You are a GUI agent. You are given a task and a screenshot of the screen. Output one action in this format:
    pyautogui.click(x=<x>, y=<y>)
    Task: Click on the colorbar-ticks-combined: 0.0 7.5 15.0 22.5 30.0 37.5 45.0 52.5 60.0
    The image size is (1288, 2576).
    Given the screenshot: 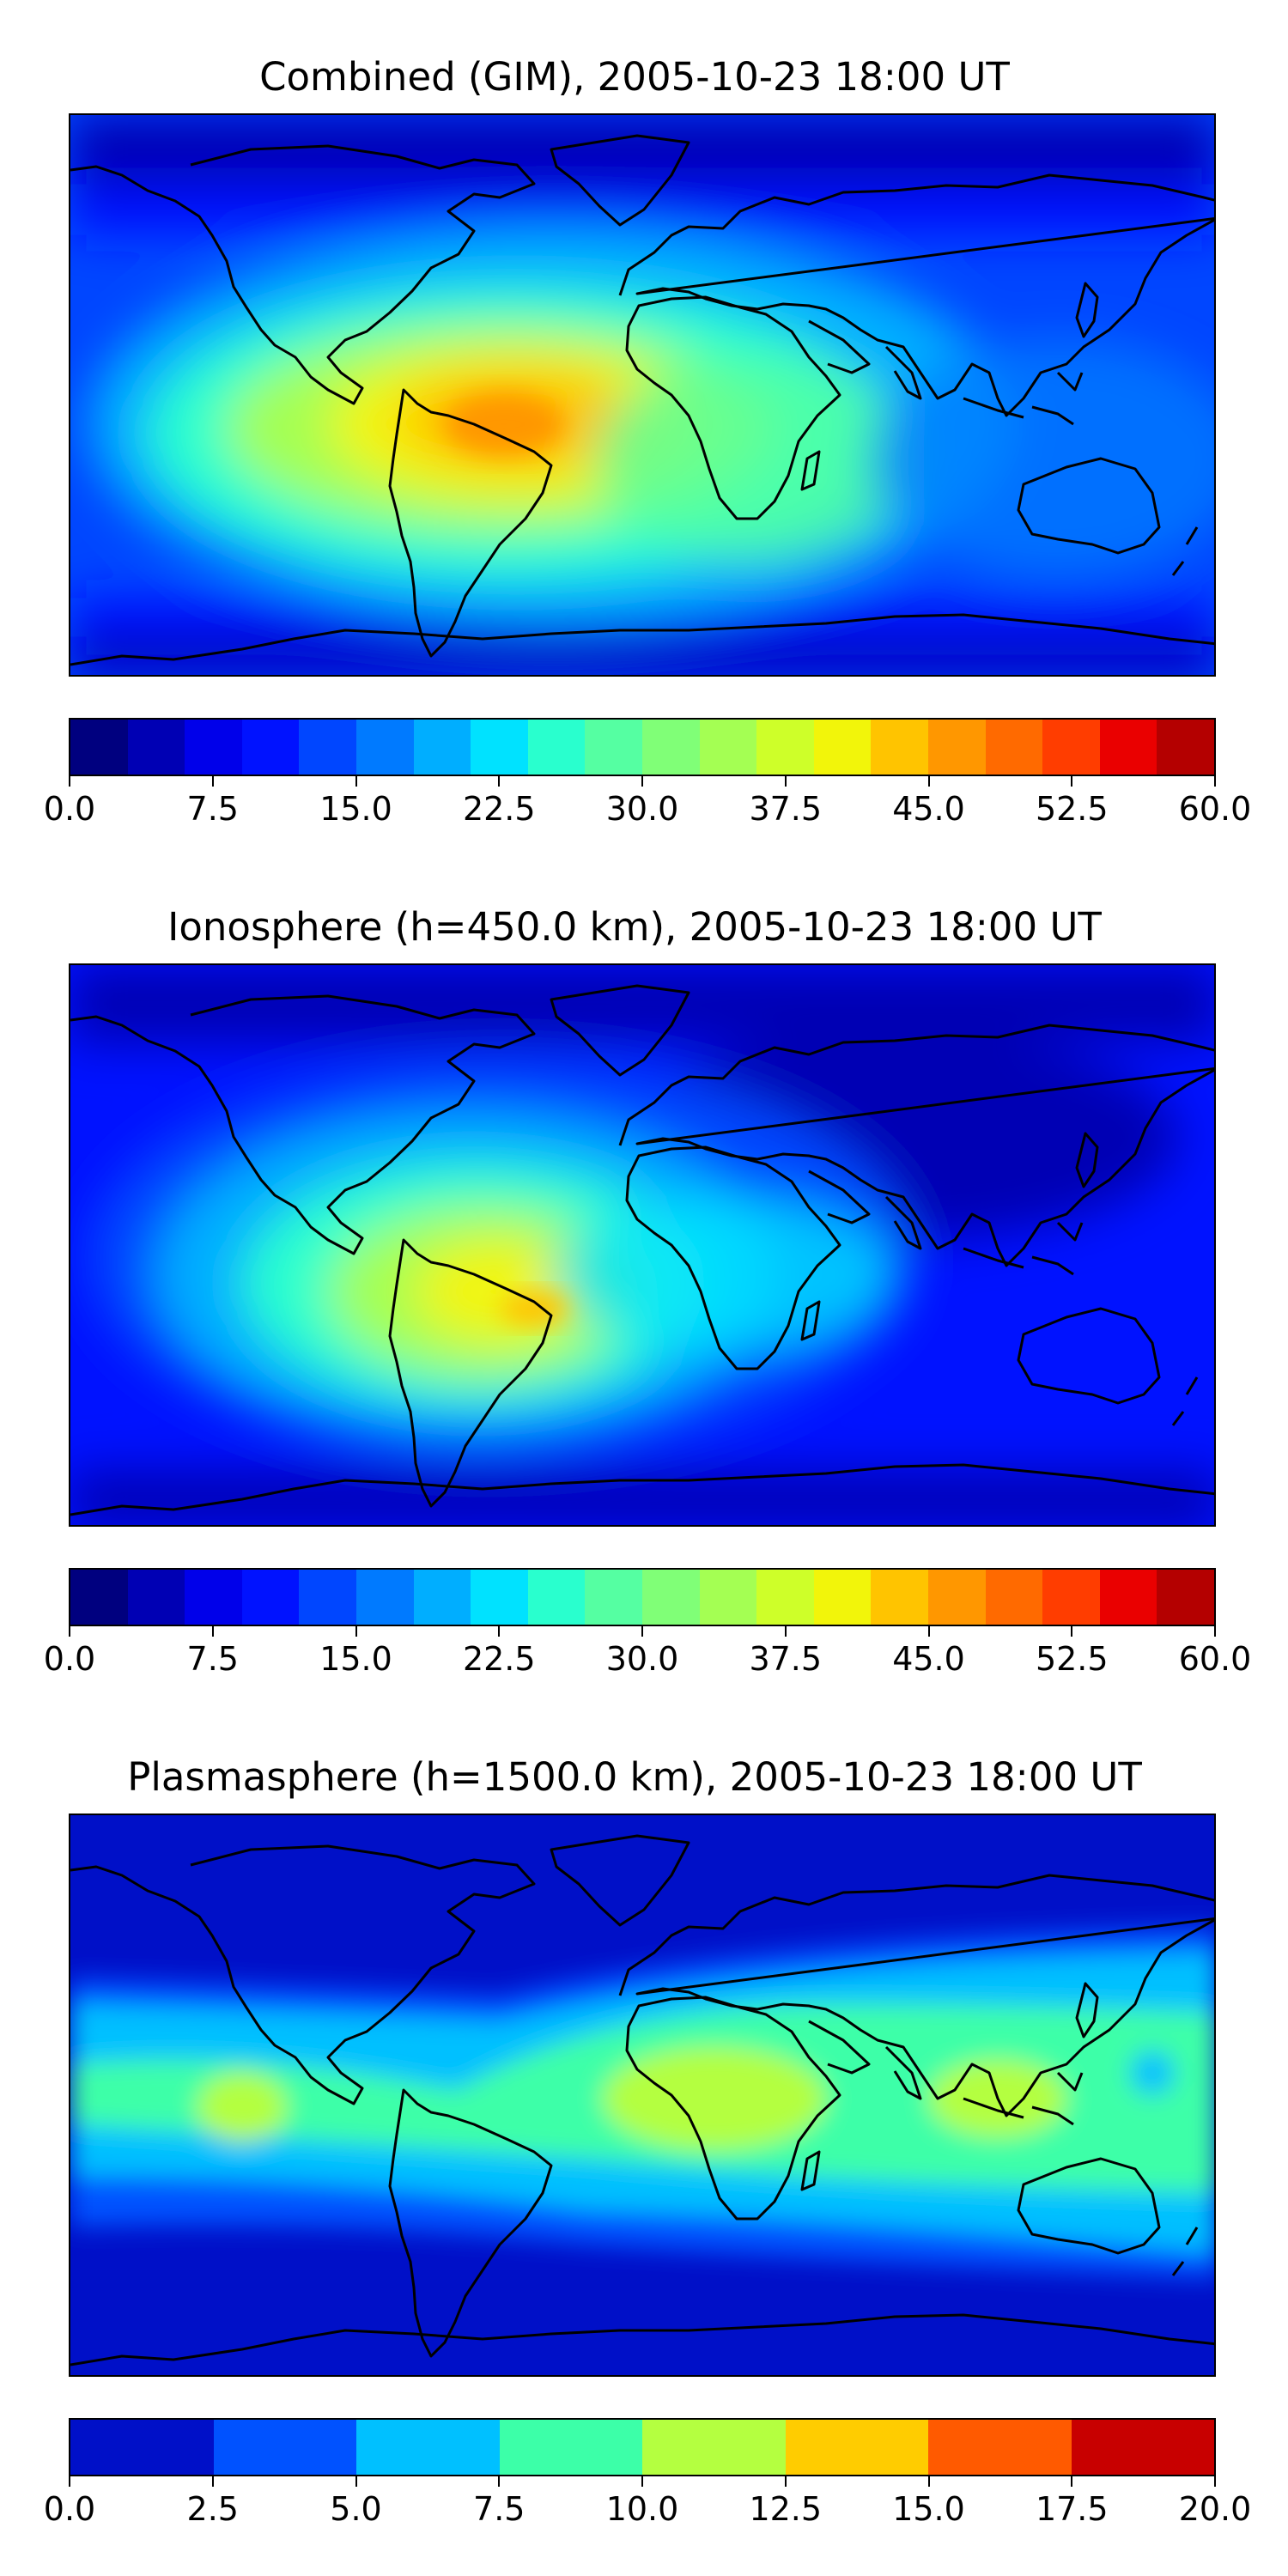 What is the action you would take?
    pyautogui.click(x=647, y=802)
    